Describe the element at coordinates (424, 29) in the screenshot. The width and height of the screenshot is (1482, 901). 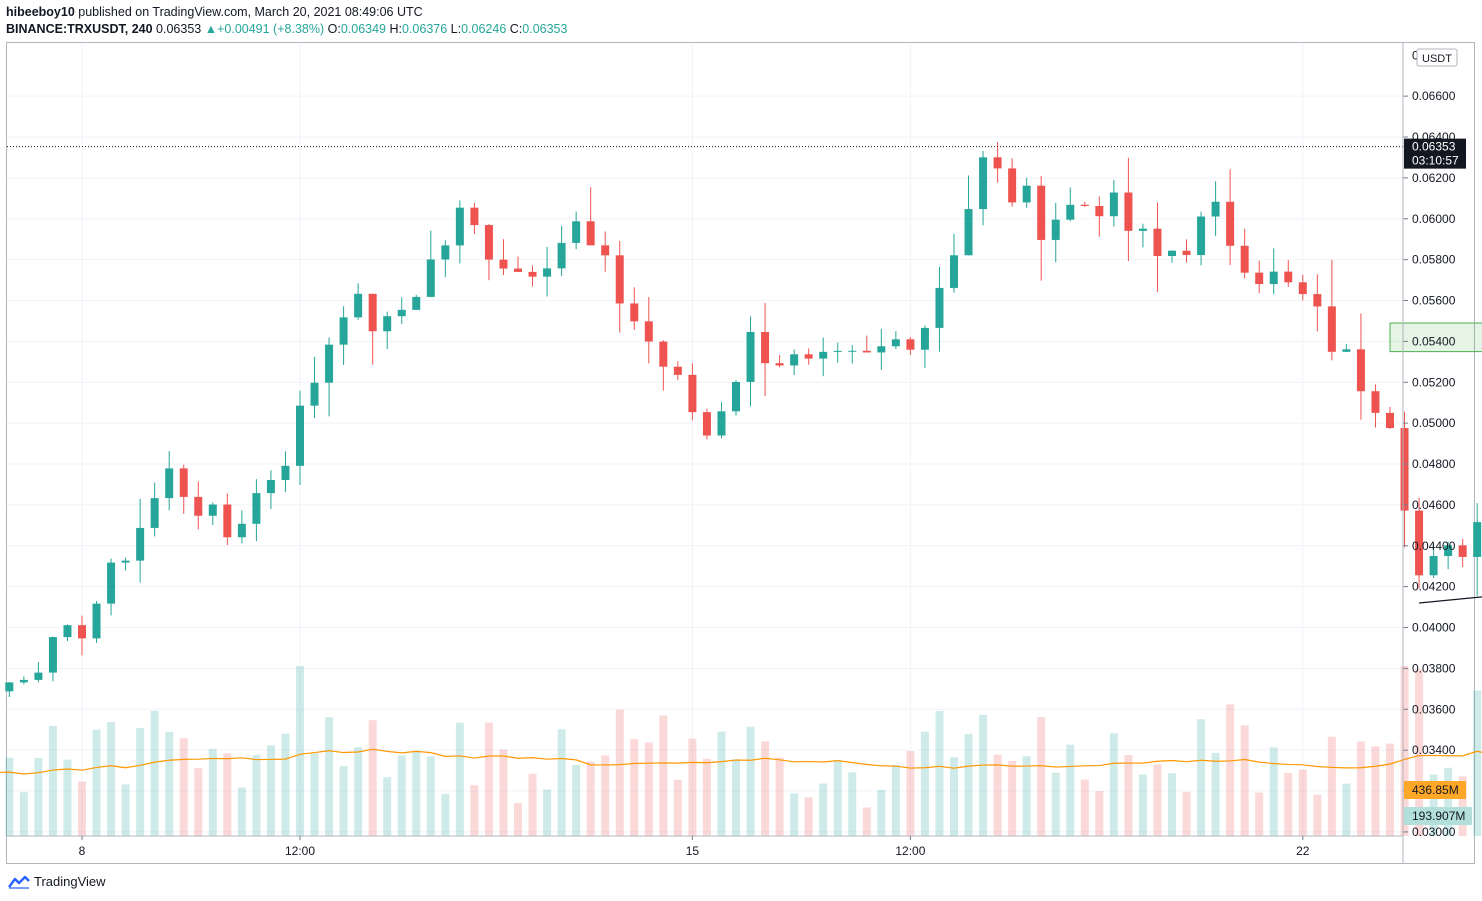
I see `high-value: 0.06376` at that location.